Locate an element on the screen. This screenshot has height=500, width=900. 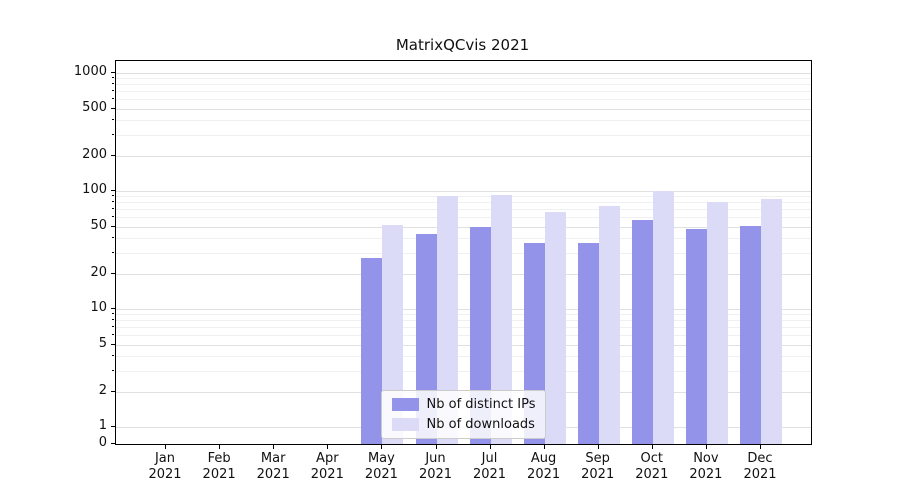
legend: Nb of distinct IPs Nb of downloads is located at coordinates (463, 414).